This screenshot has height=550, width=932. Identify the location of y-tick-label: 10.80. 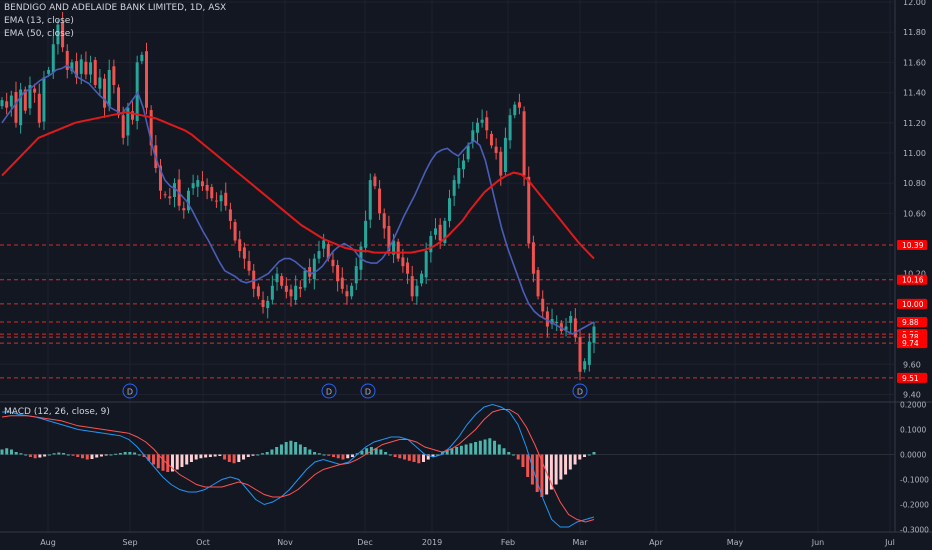
(914, 183).